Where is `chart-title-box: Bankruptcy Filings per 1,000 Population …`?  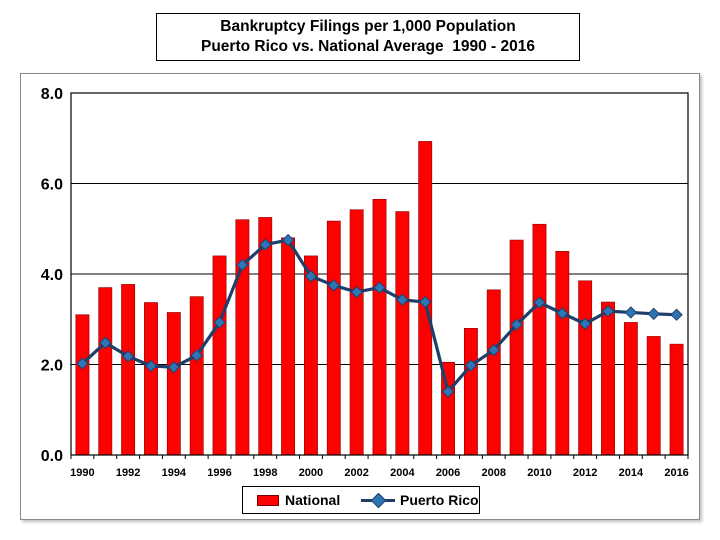
chart-title-box: Bankruptcy Filings per 1,000 Population … is located at coordinates (368, 37).